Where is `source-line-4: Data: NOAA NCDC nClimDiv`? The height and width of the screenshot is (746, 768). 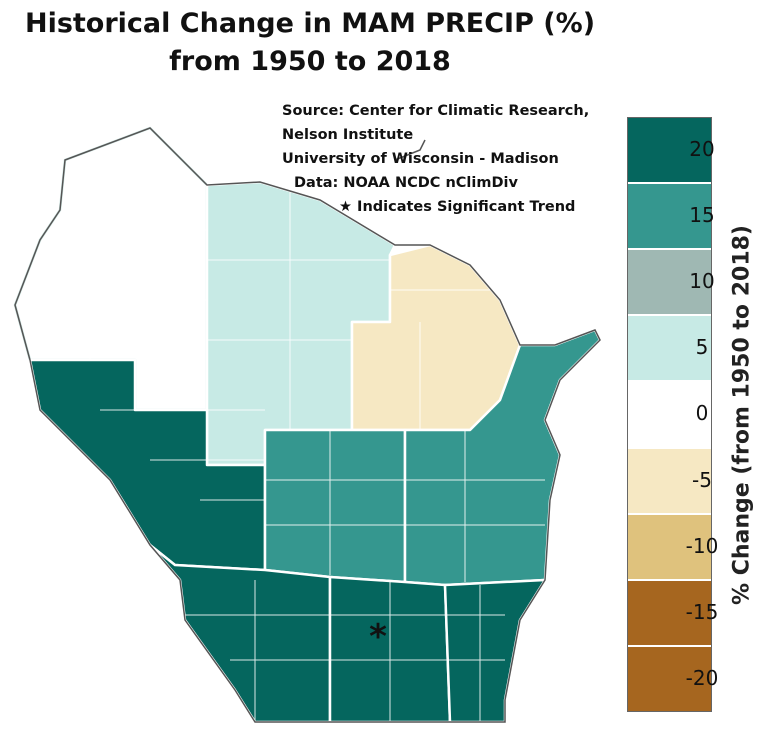 source-line-4: Data: NOAA NCDC nClimDiv is located at coordinates (406, 183).